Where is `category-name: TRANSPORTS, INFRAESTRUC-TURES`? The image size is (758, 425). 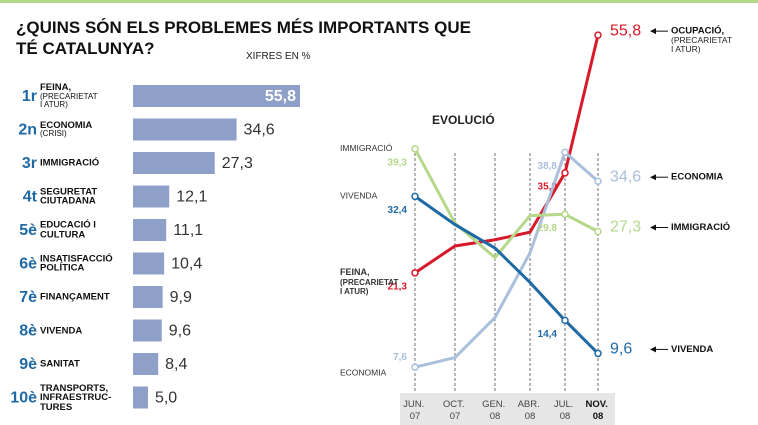 category-name: TRANSPORTS, INFRAESTRUC-TURES is located at coordinates (76, 397).